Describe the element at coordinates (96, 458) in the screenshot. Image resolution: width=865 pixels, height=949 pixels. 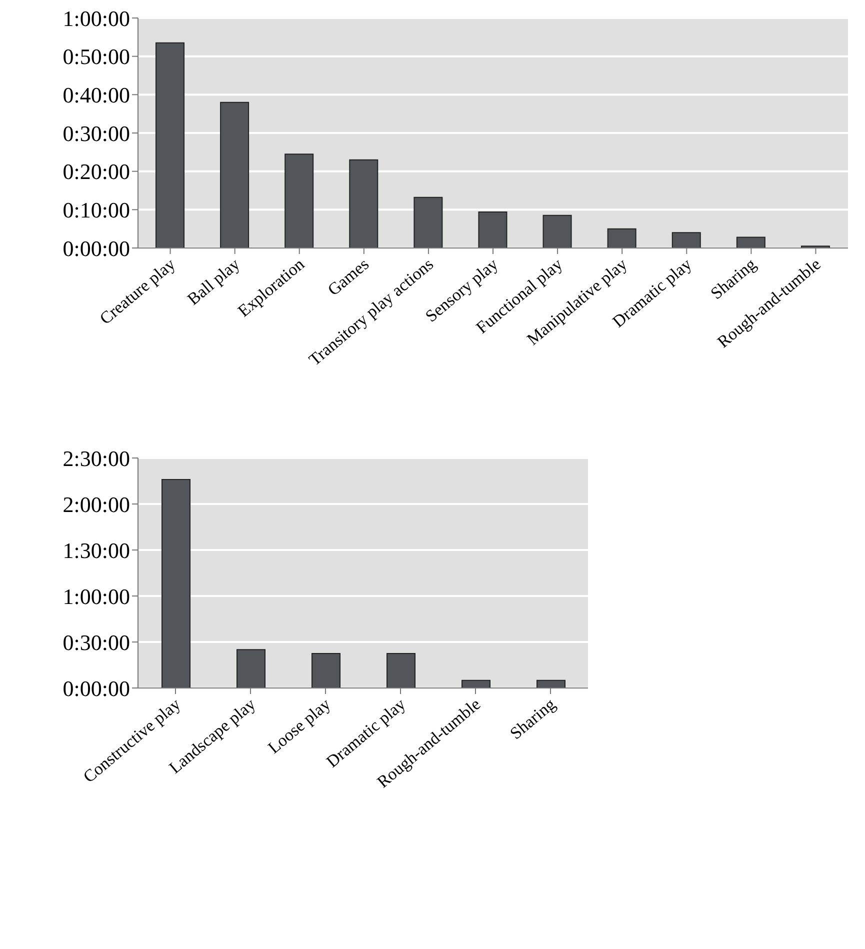
I see `y-tick-label: 2:30:00` at that location.